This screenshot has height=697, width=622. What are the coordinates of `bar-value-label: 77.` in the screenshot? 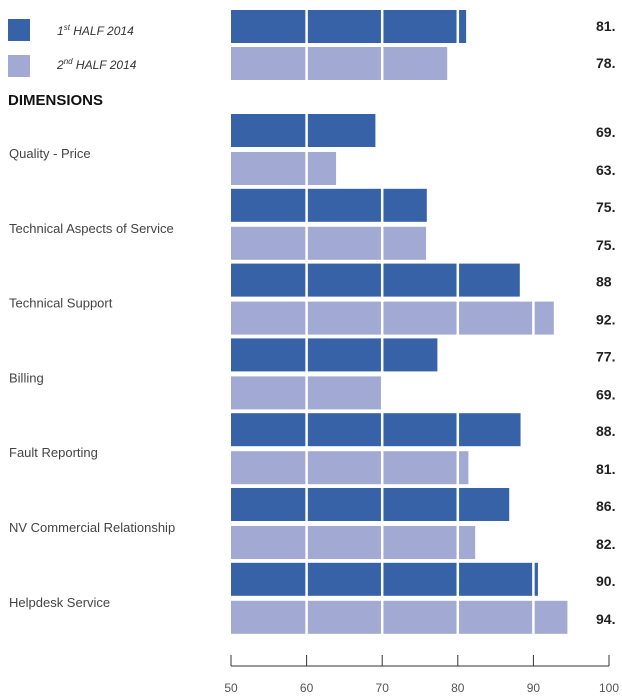 It's located at (605, 356).